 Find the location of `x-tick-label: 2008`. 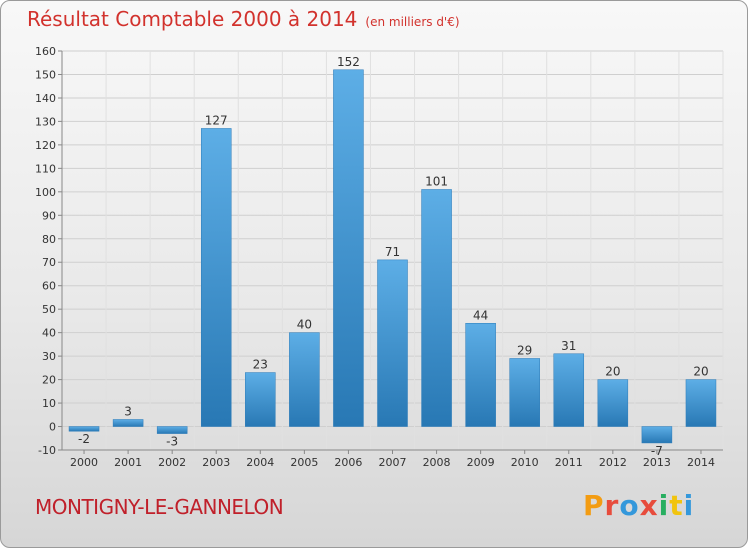

x-tick-label: 2008 is located at coordinates (437, 462).